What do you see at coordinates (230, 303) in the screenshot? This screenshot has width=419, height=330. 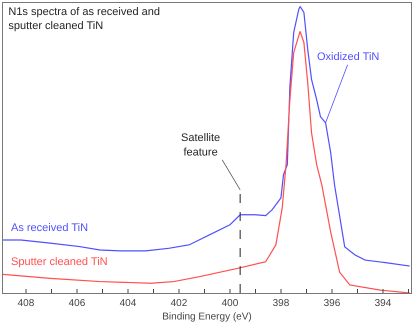 I see `x-tick-label: 400` at bounding box center [230, 303].